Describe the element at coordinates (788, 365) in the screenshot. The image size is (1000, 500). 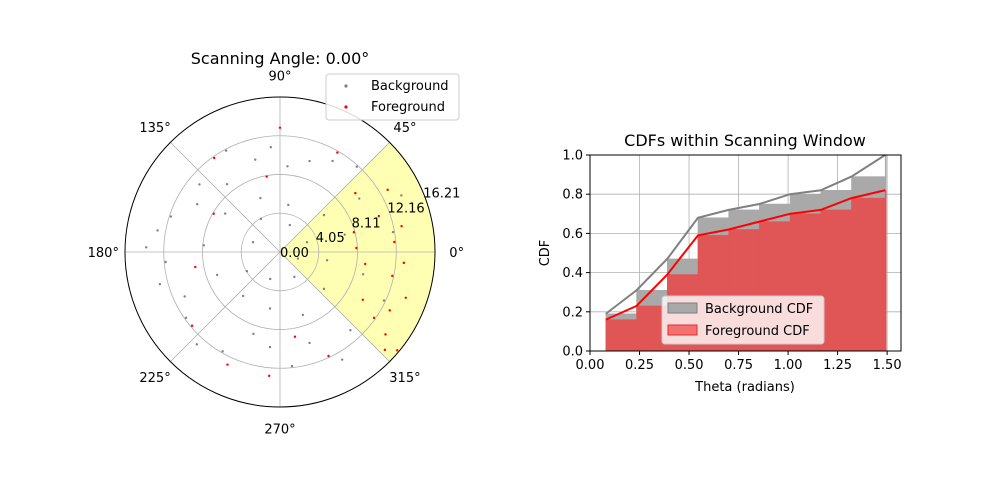
I see `x-tick-label: 1.00` at that location.